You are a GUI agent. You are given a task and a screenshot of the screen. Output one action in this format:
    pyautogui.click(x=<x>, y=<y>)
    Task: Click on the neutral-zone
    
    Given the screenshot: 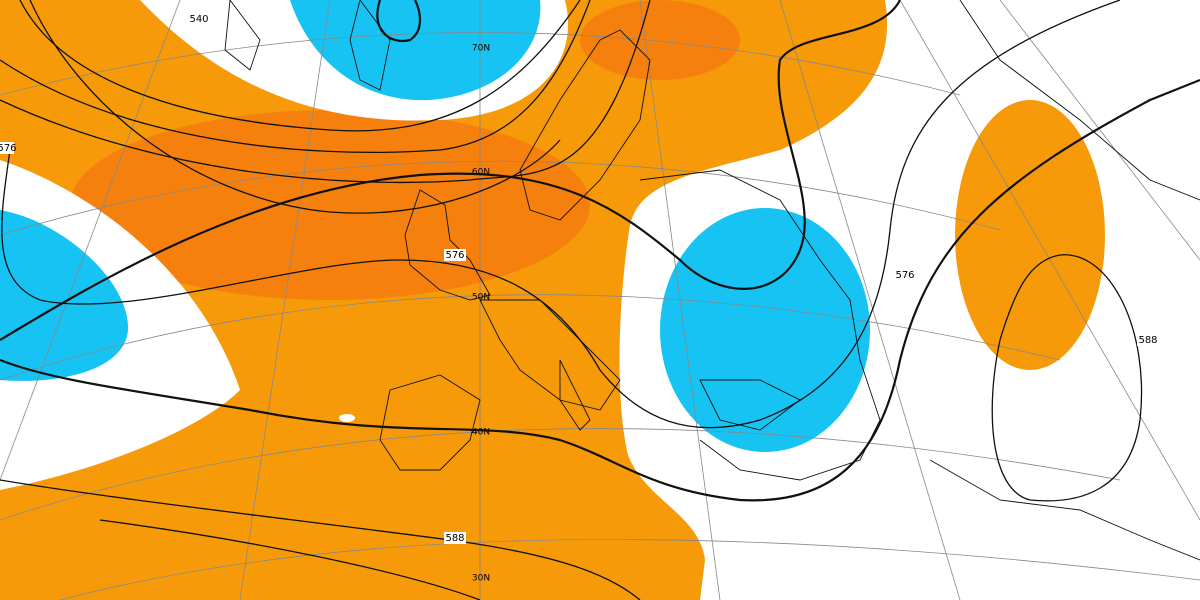 What is the action you would take?
    pyautogui.click(x=347, y=418)
    